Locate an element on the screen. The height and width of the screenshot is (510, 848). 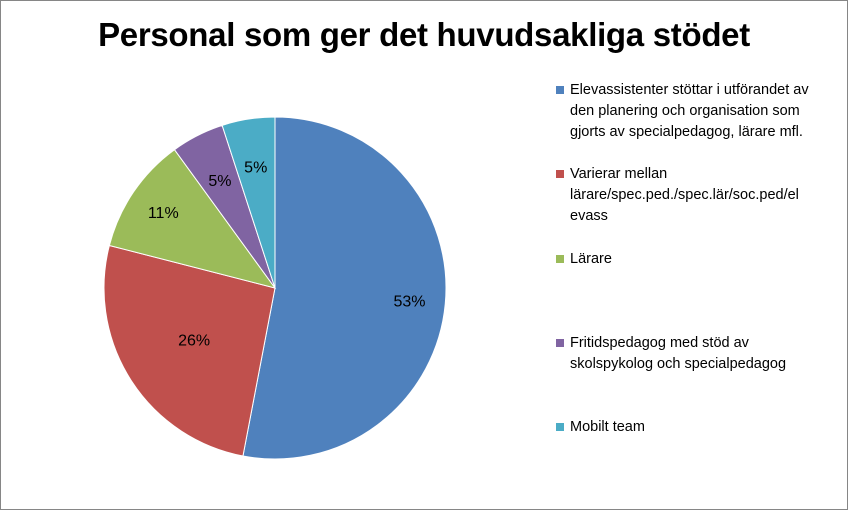
legend-label-3: Lärare is located at coordinates (591, 259).